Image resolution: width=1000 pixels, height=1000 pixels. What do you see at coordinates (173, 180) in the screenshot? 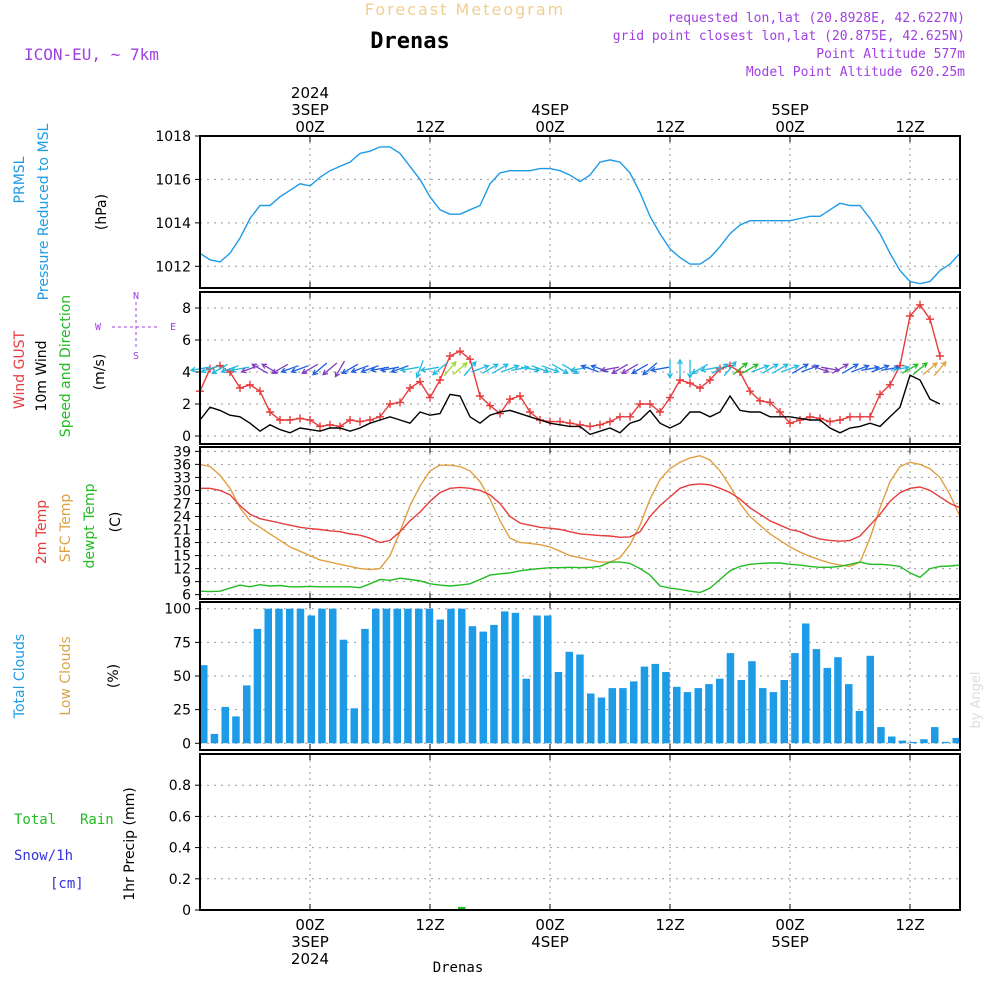
I see `pressure-ytick-label: 1016` at bounding box center [173, 180].